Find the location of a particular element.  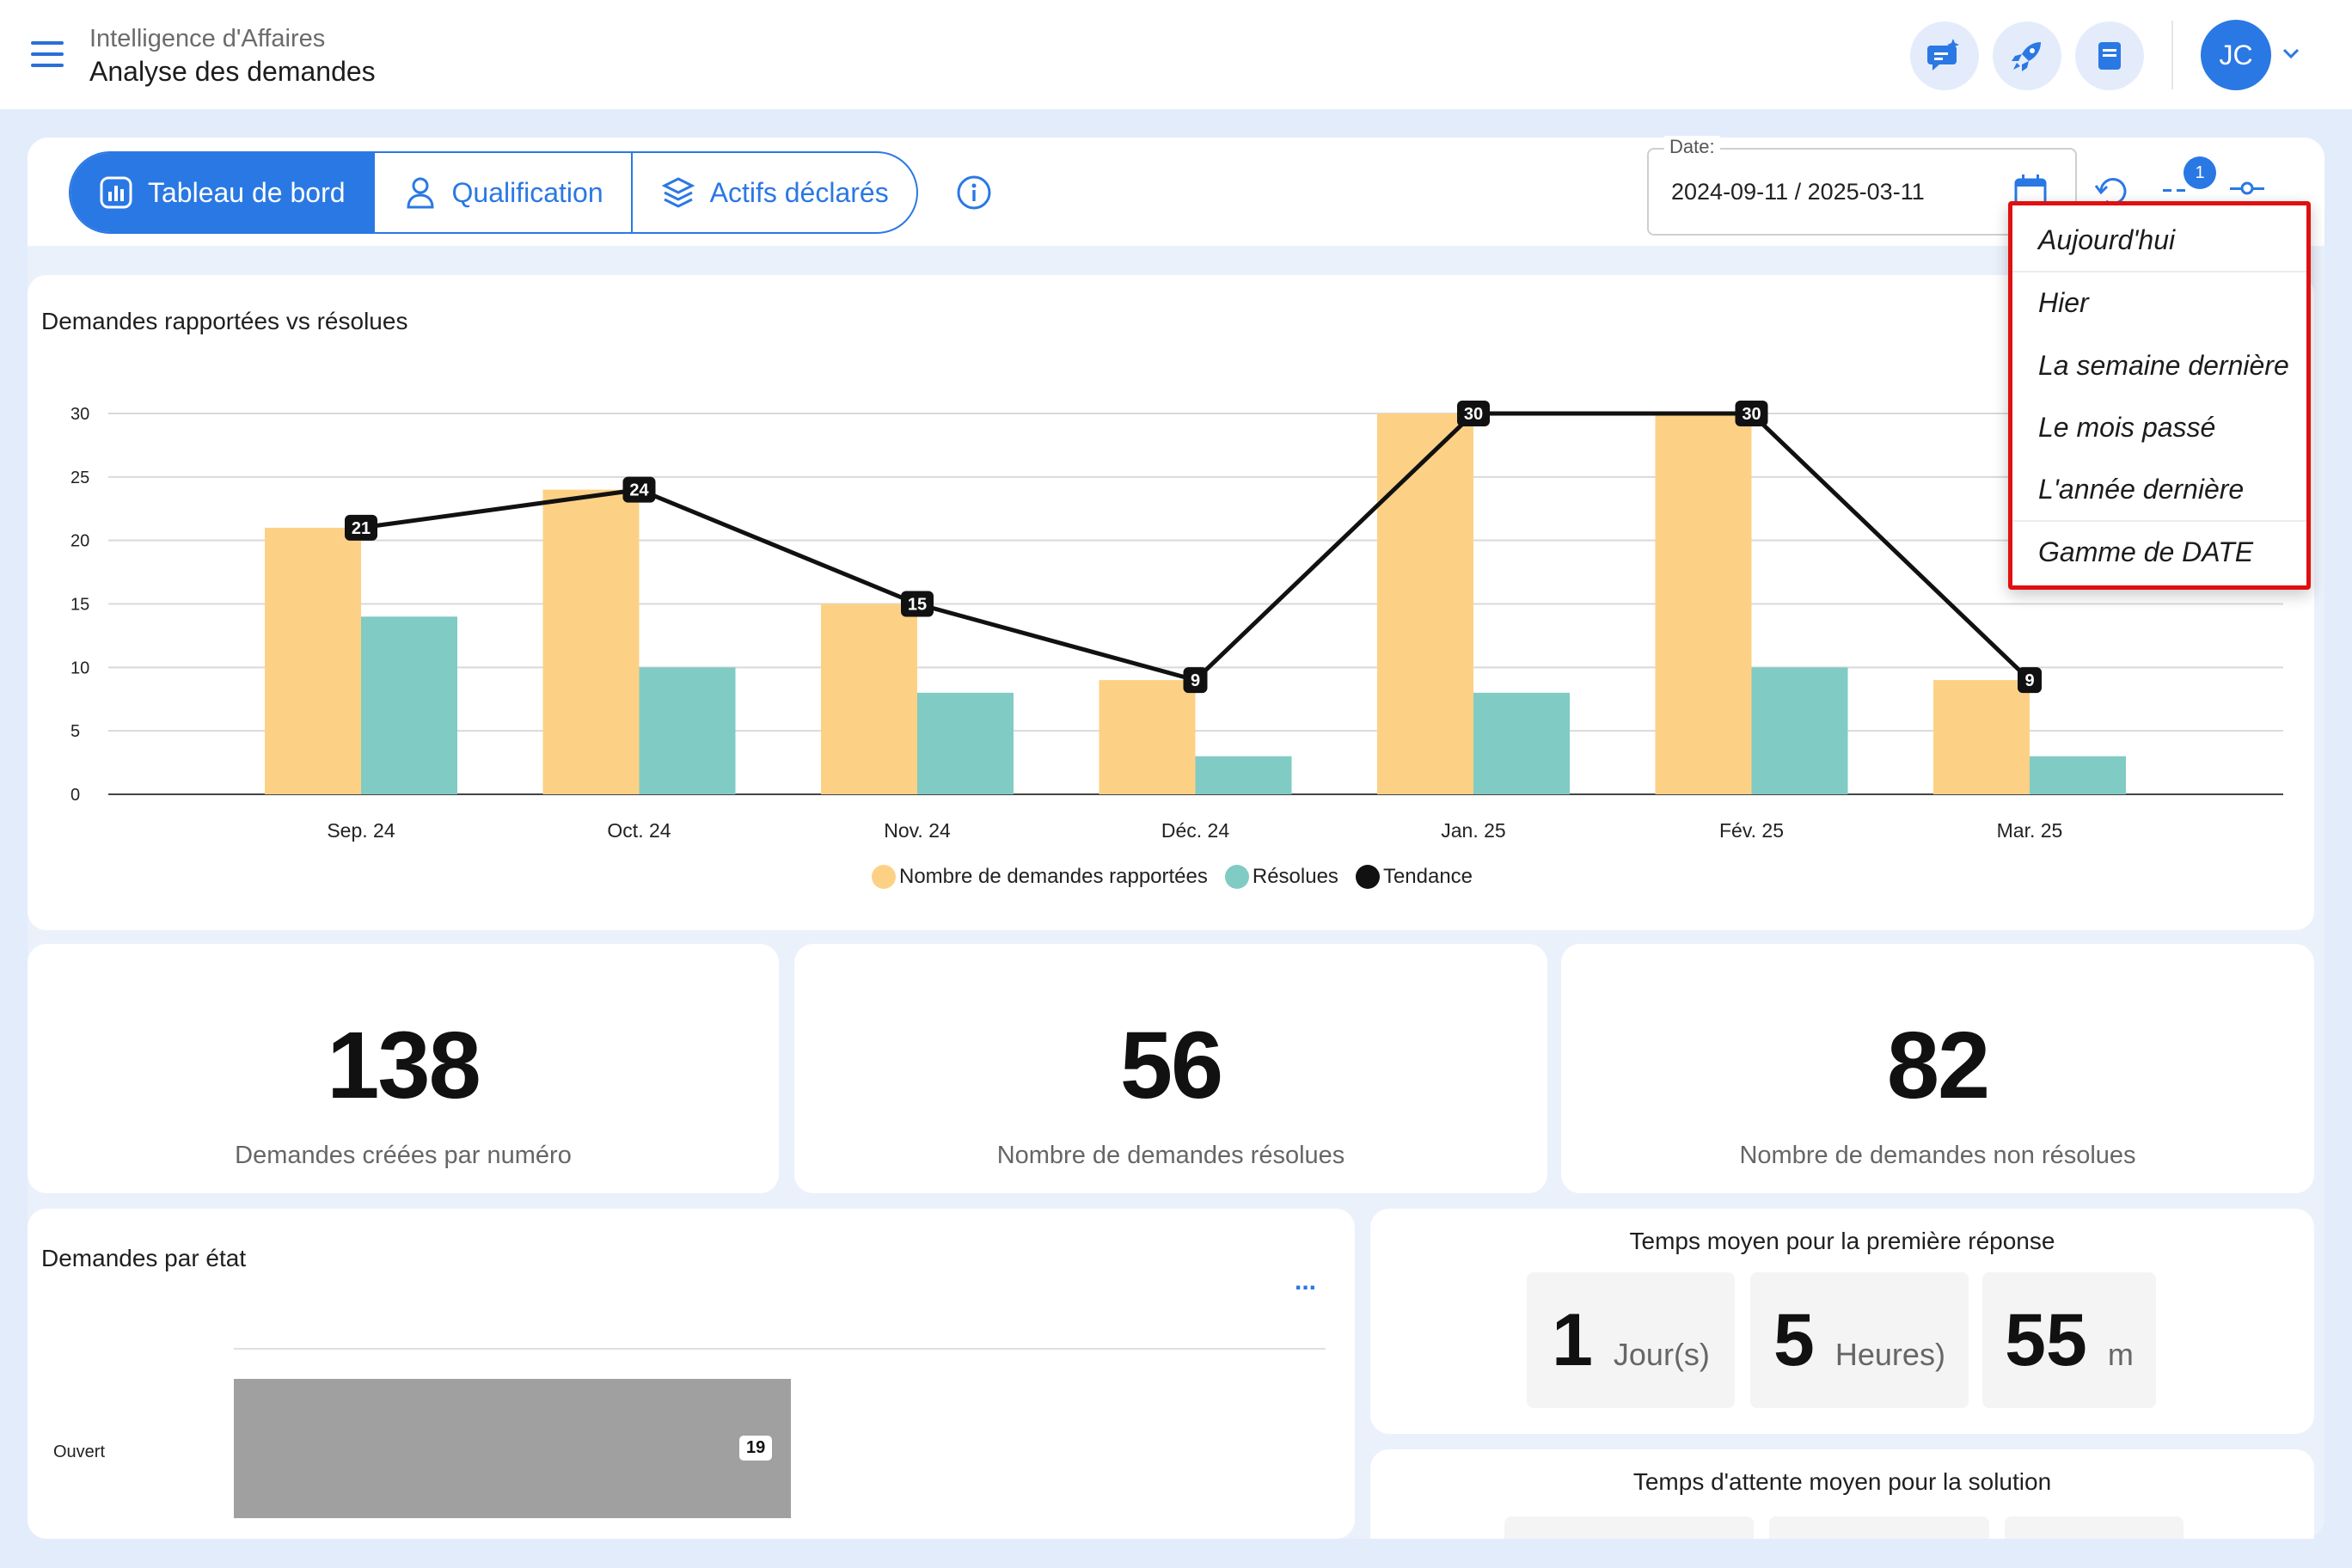

filter-icon is located at coordinates (2182, 187).